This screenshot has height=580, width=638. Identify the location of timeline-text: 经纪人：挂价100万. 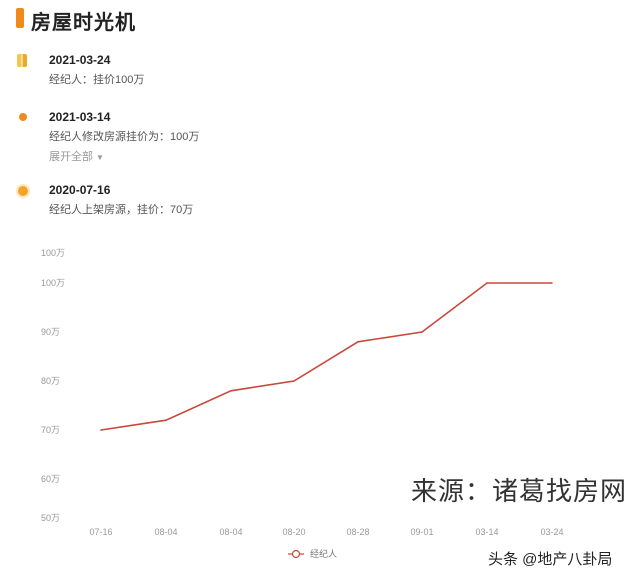
(97, 80).